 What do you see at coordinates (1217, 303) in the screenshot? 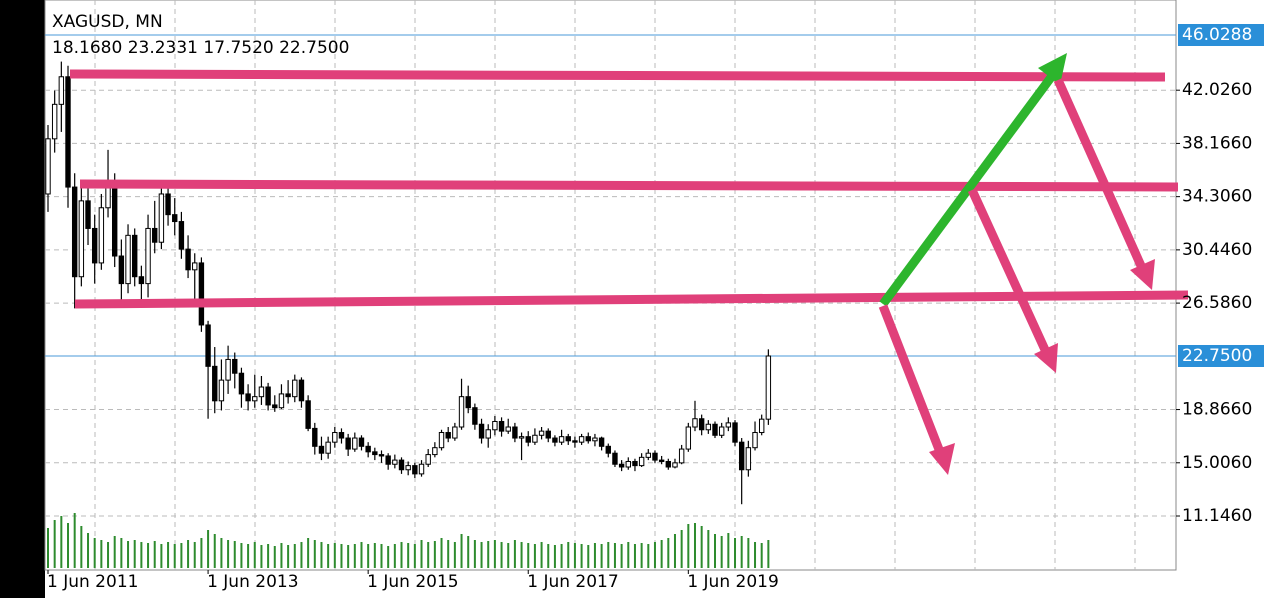
I see `y-tick-label: 26.5860` at bounding box center [1217, 303].